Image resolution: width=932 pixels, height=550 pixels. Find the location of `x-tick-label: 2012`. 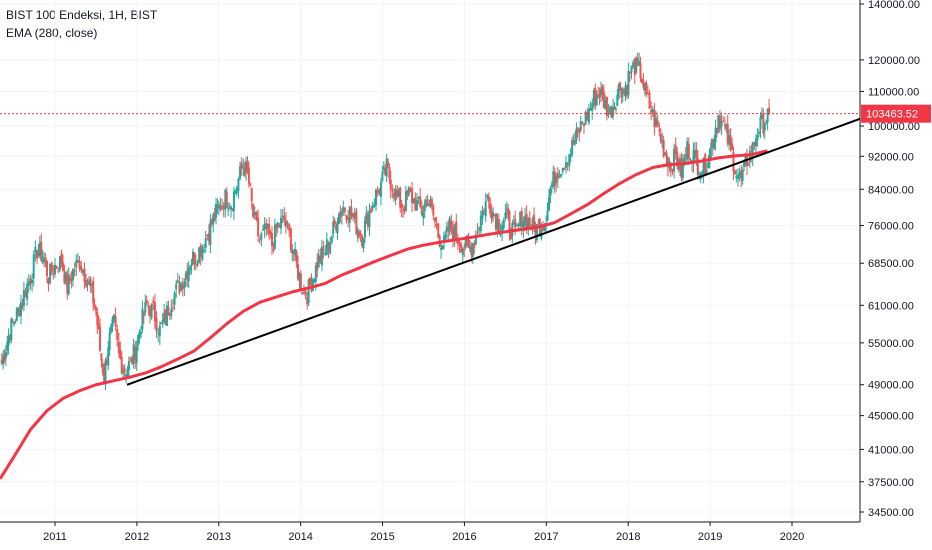

x-tick-label: 2012 is located at coordinates (137, 537).